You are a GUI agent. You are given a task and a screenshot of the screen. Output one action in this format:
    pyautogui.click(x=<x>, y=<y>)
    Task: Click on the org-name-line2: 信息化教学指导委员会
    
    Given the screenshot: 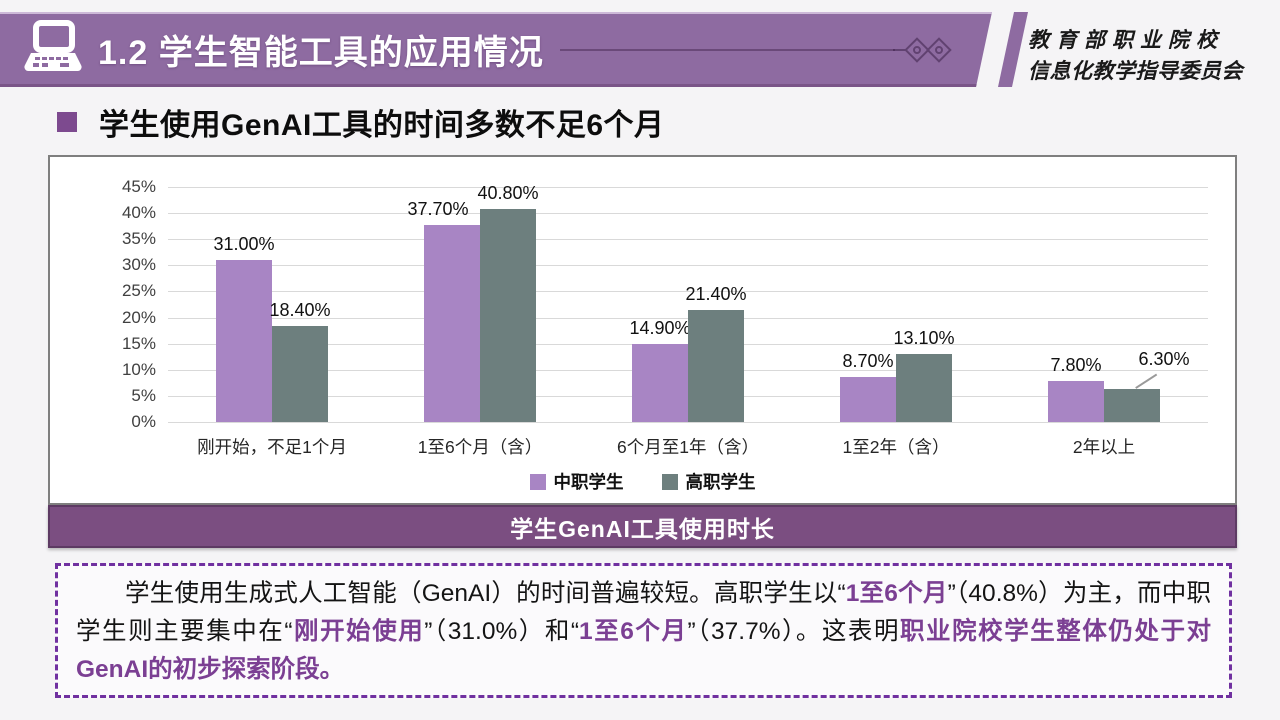 What is the action you would take?
    pyautogui.click(x=1135, y=70)
    